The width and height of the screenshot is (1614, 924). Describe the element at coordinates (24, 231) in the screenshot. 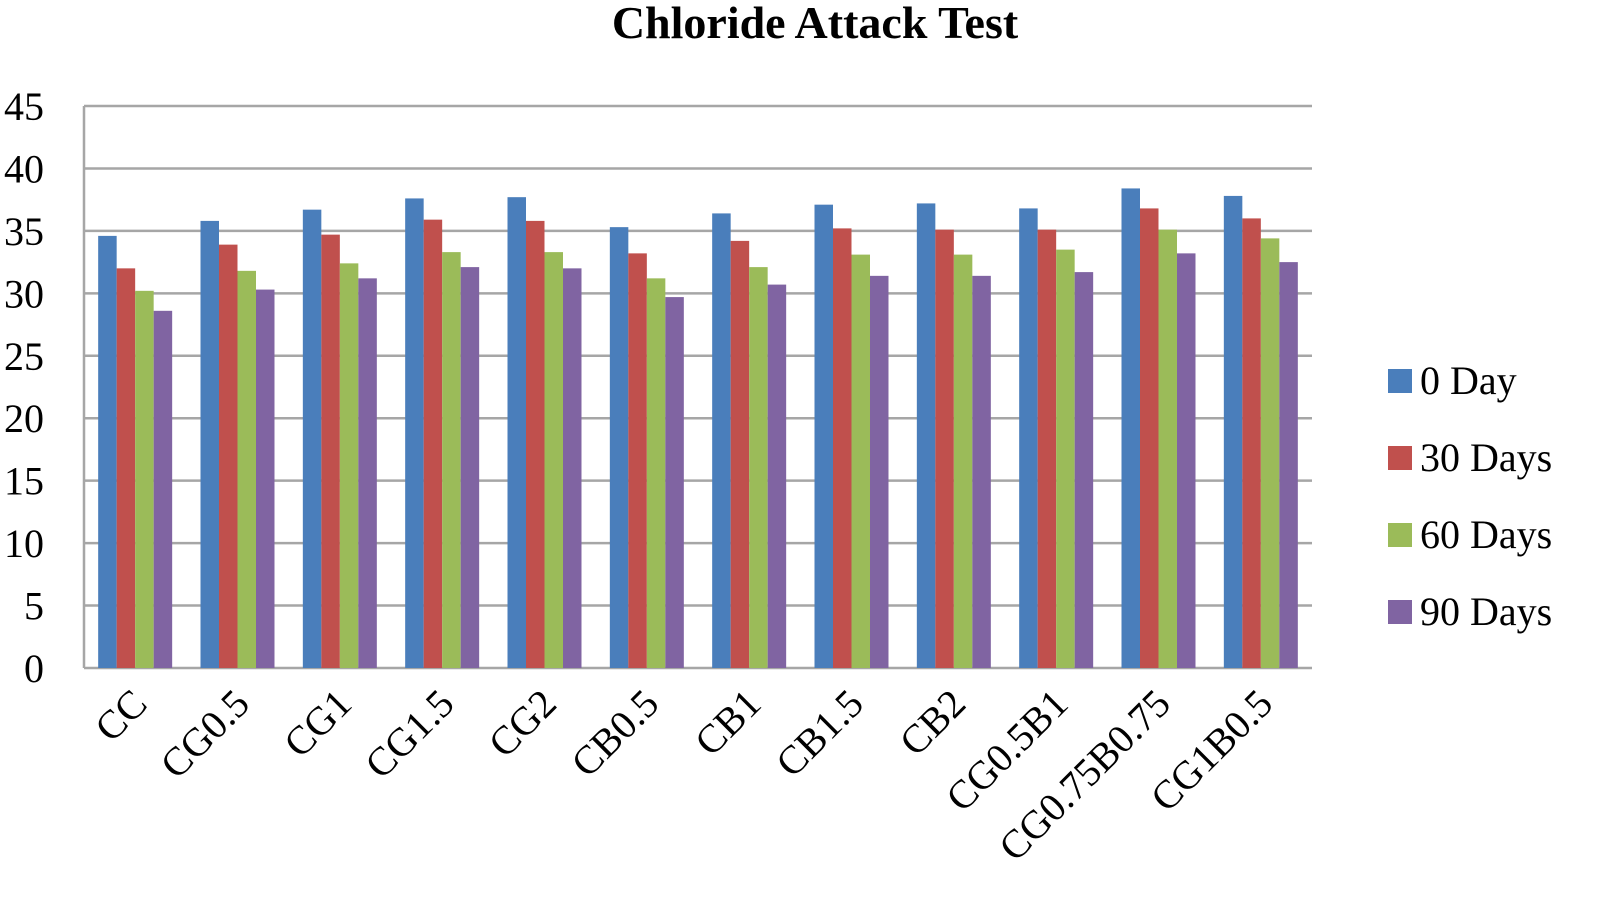

I see `y-tick-label: 35` at that location.